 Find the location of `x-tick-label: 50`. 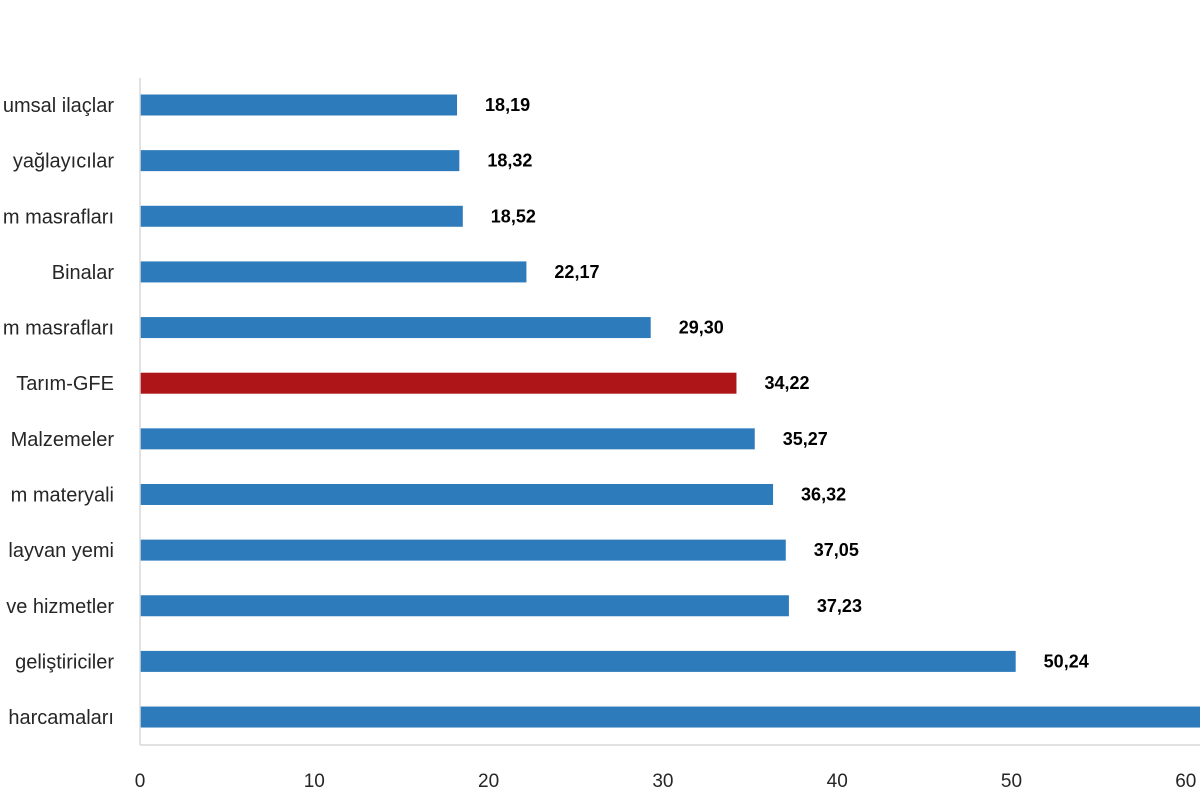

x-tick-label: 50 is located at coordinates (1011, 781).